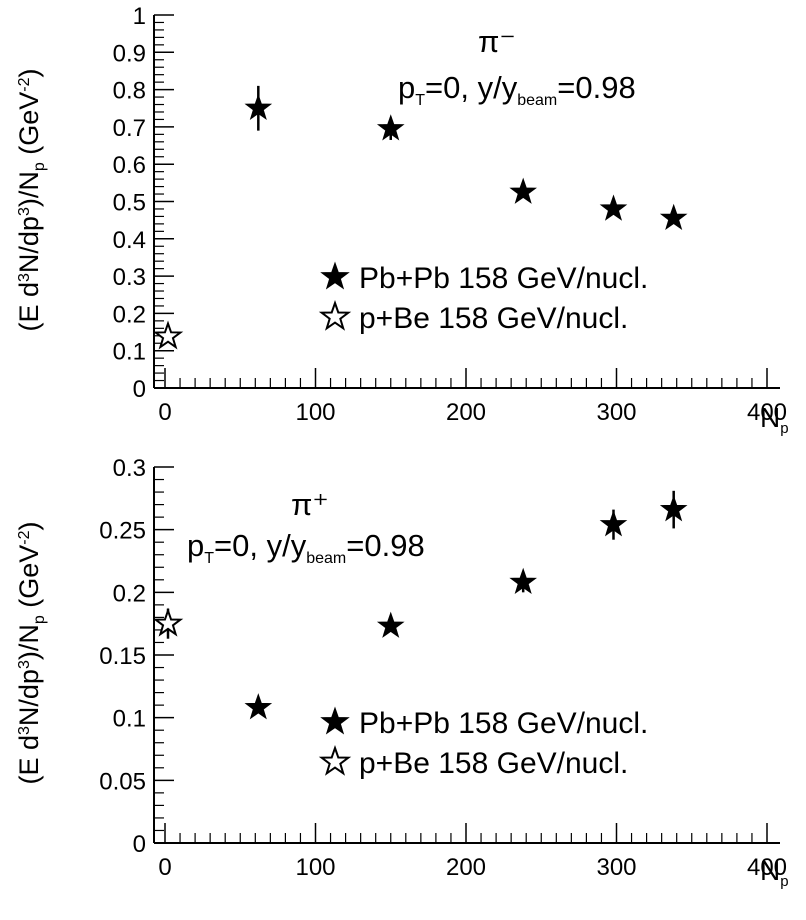 Image resolution: width=806 pixels, height=920 pixels. I want to click on particle-label: π⁻, so click(497, 41).